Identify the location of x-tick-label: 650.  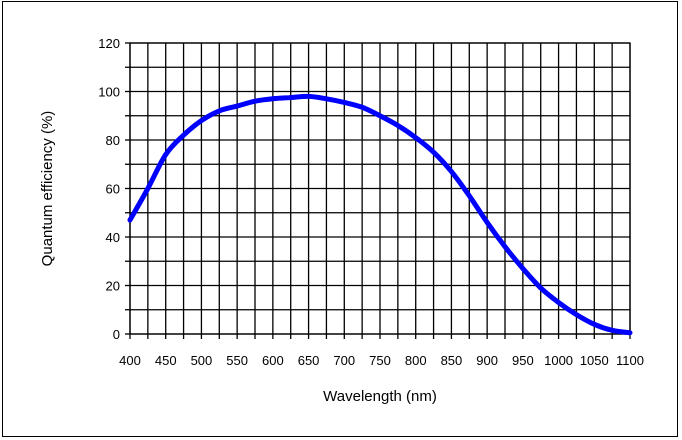
(309, 360).